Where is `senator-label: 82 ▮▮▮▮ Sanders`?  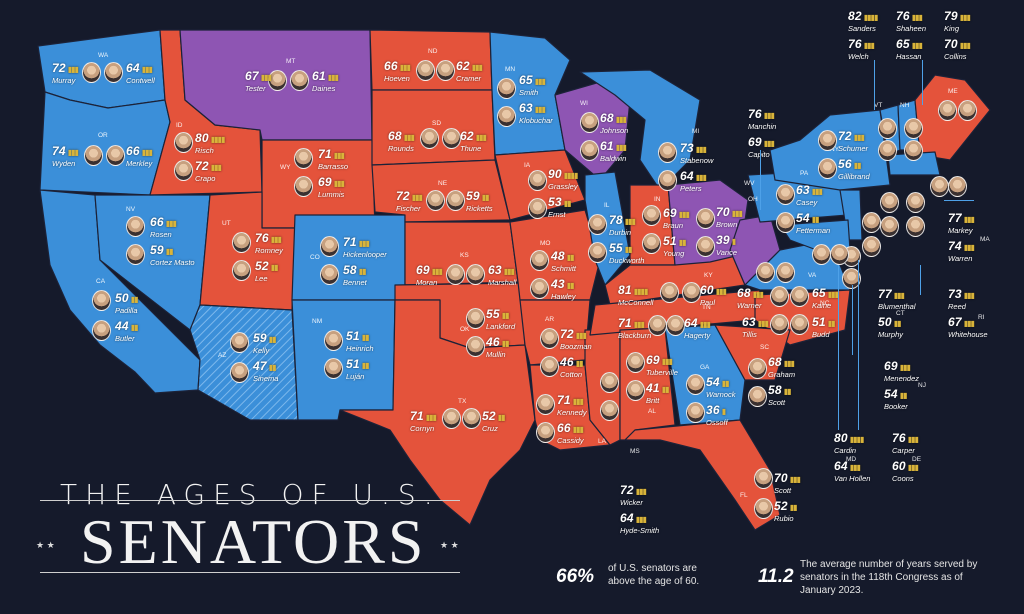
senator-label: 82 ▮▮▮▮ Sanders is located at coordinates (863, 20).